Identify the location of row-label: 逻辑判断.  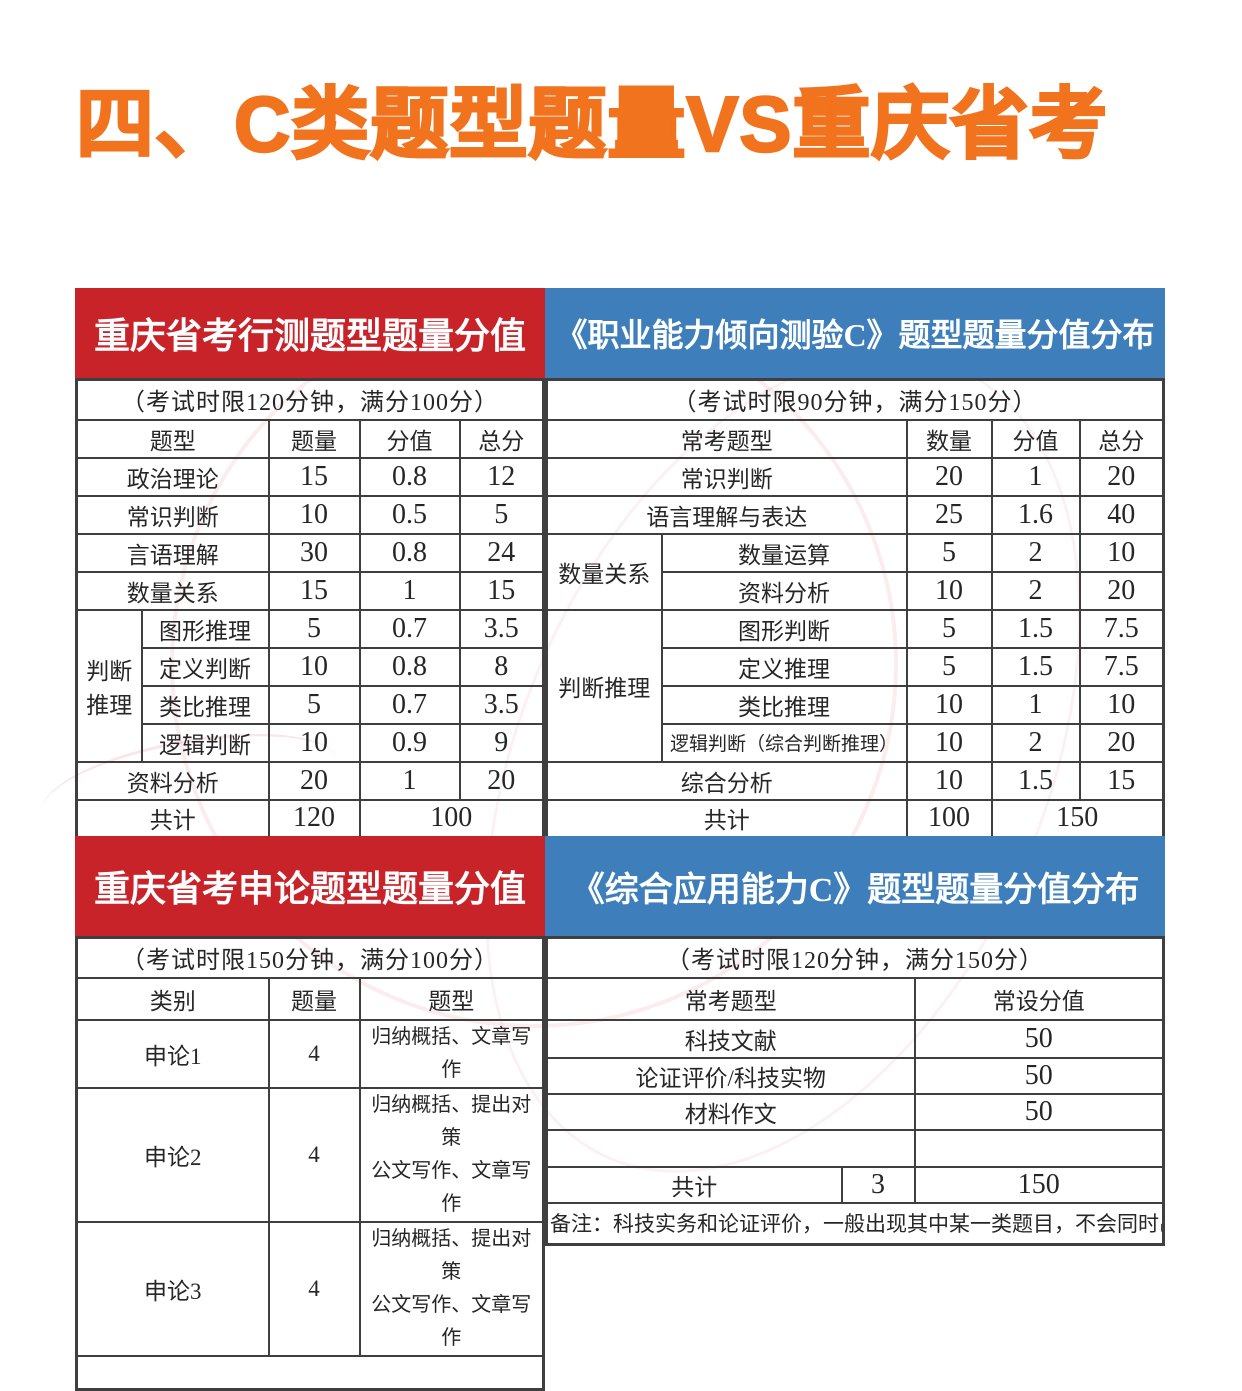
(205, 742).